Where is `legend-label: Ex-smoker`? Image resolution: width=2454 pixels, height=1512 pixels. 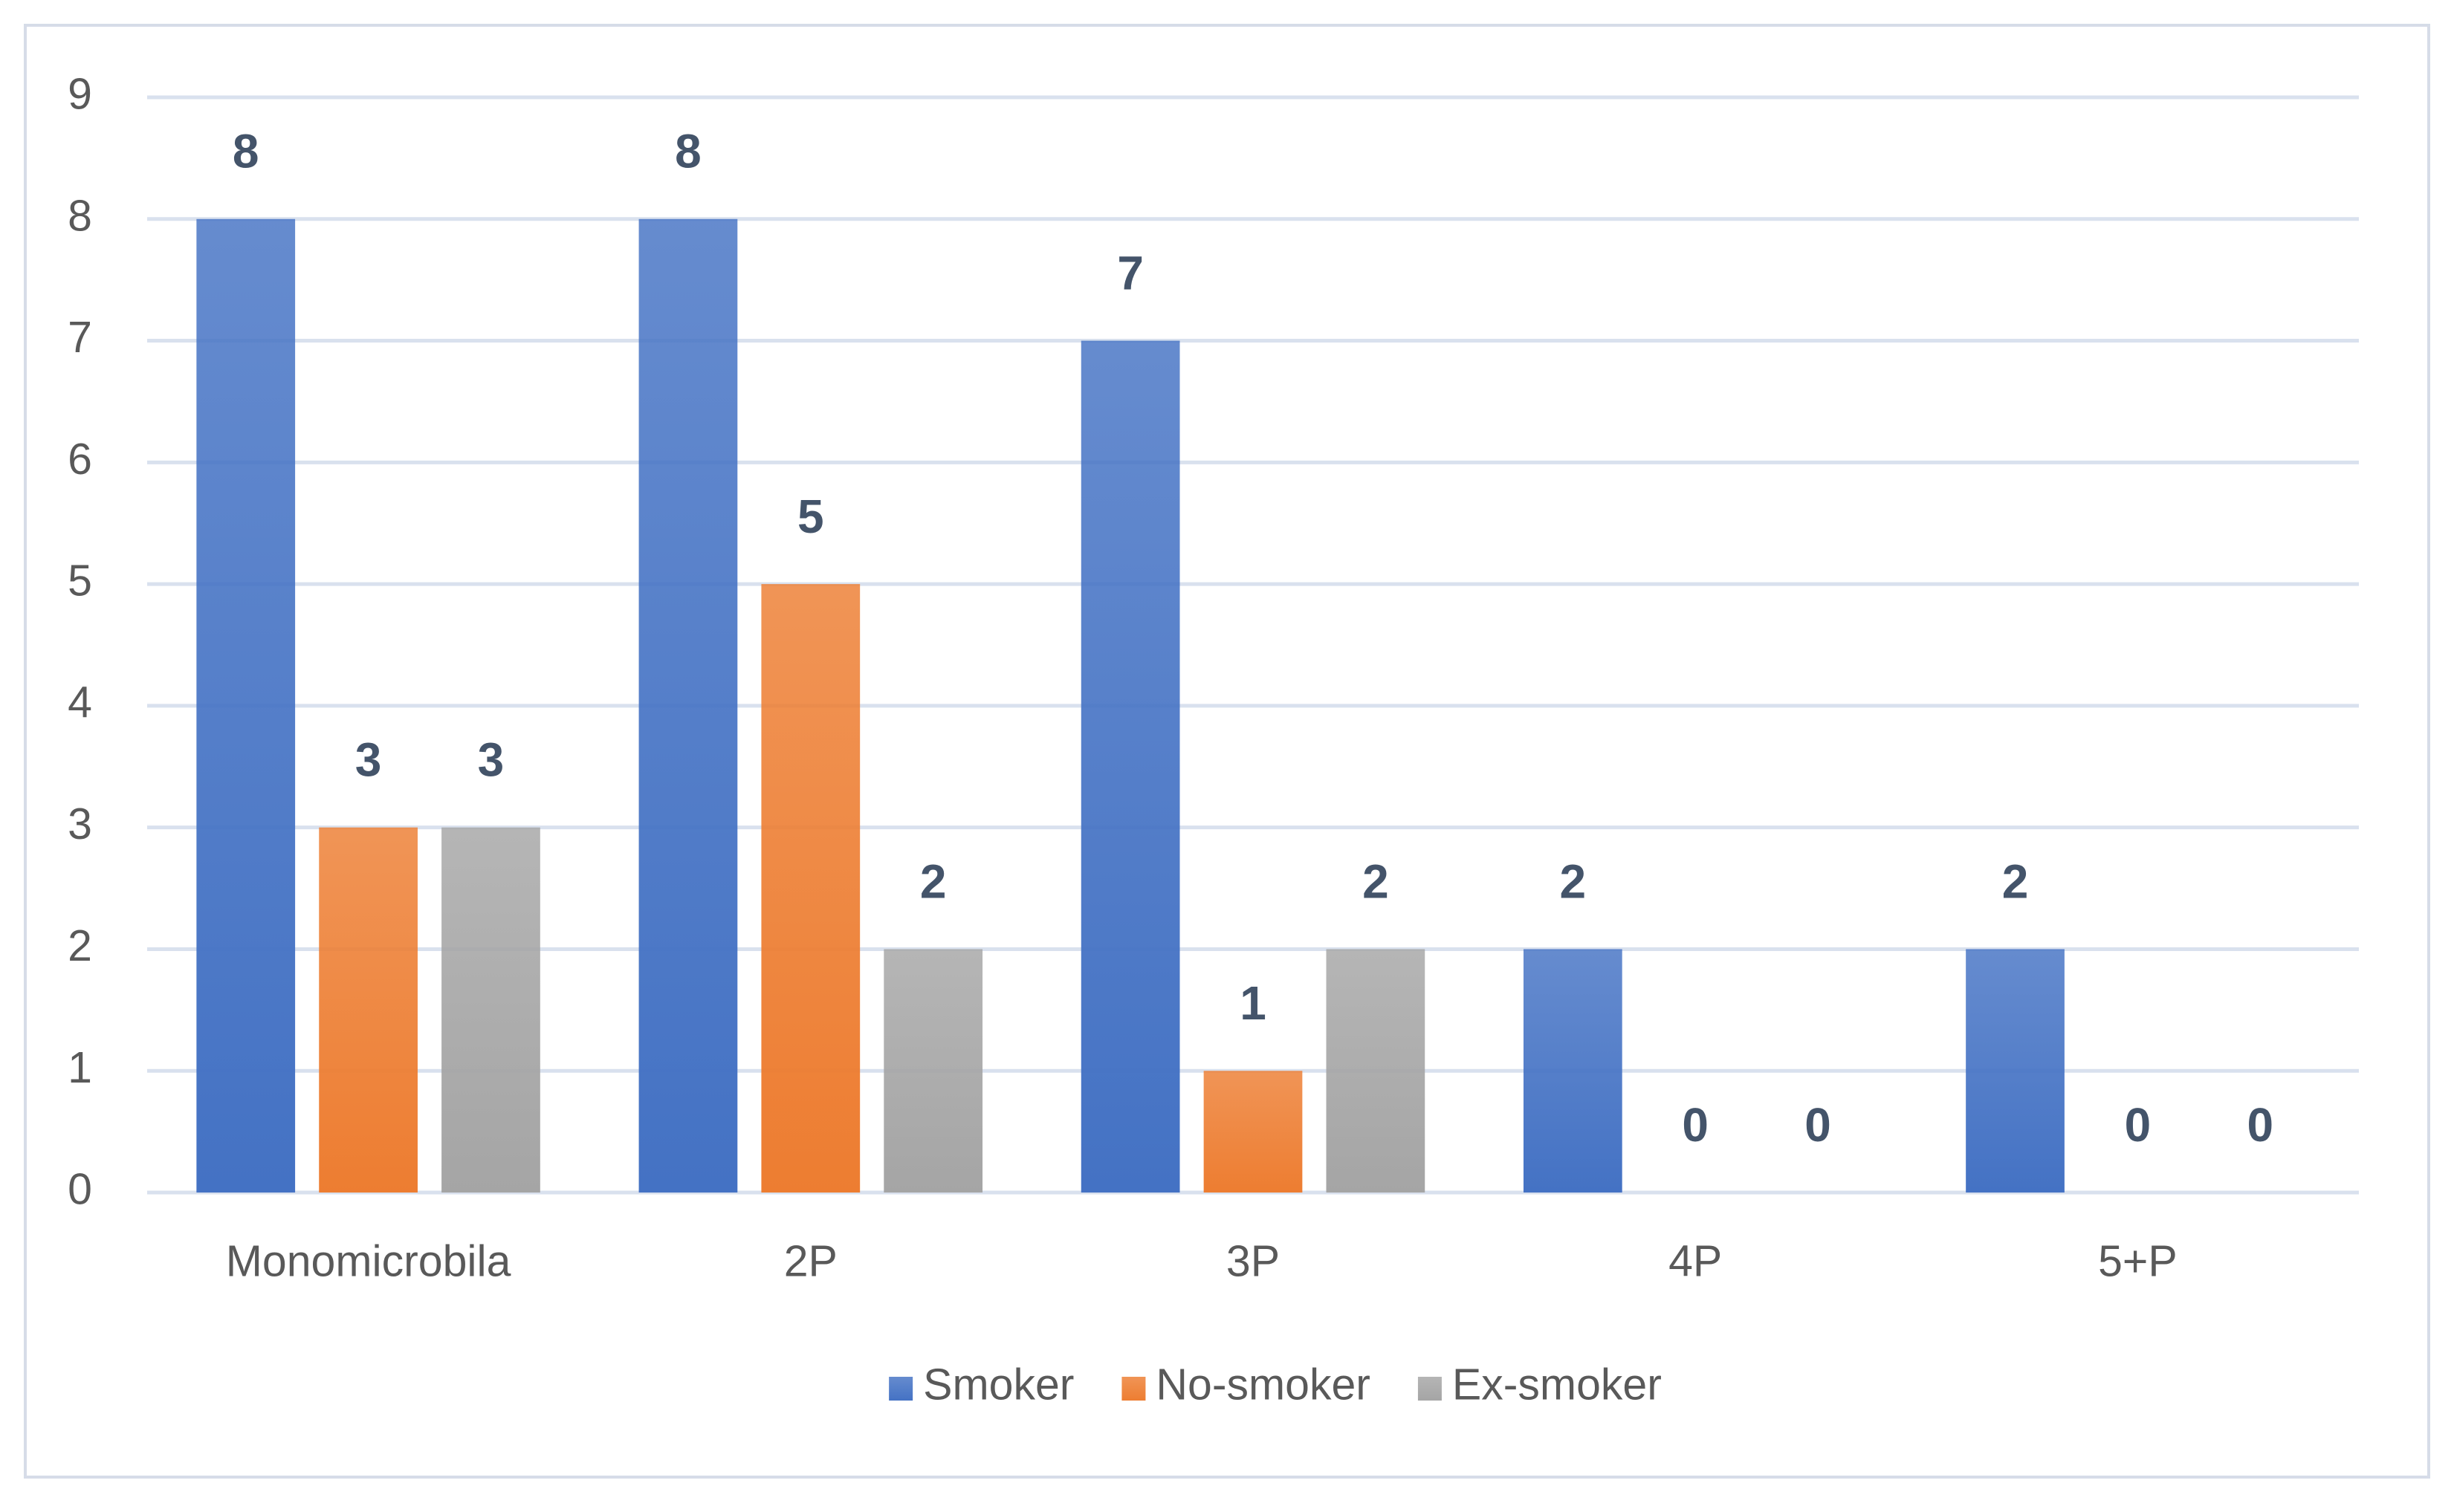
legend-label: Ex-smoker is located at coordinates (1557, 1384).